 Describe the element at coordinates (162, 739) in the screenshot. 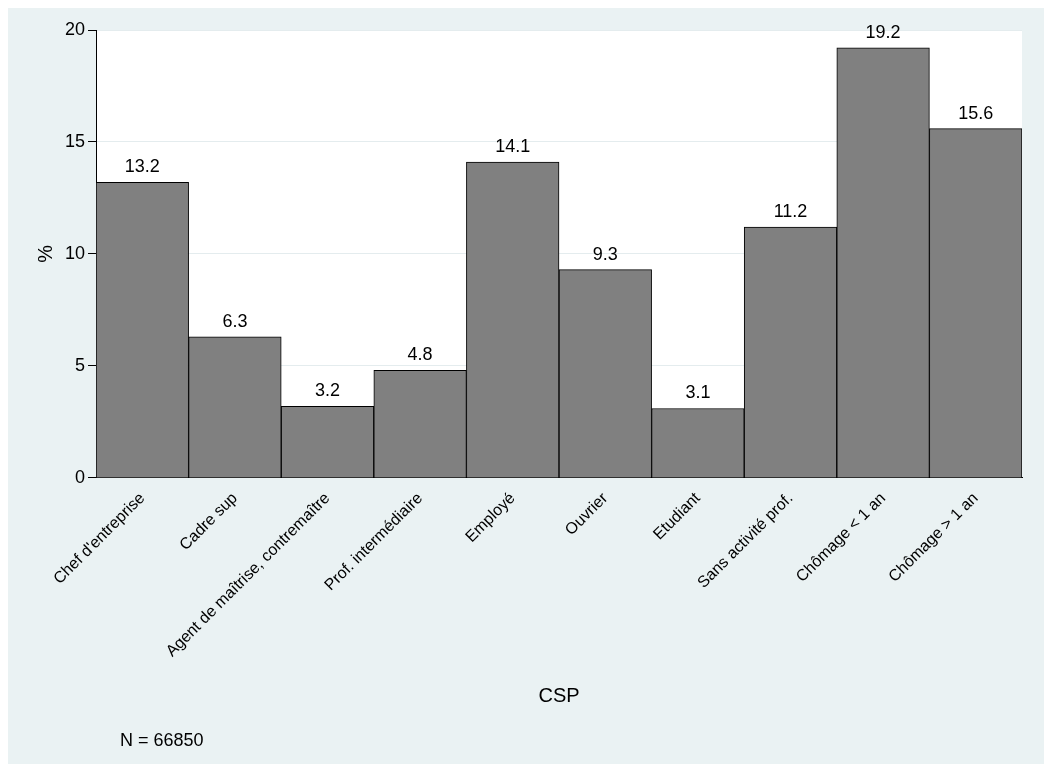

I see `text: N = 66850` at that location.